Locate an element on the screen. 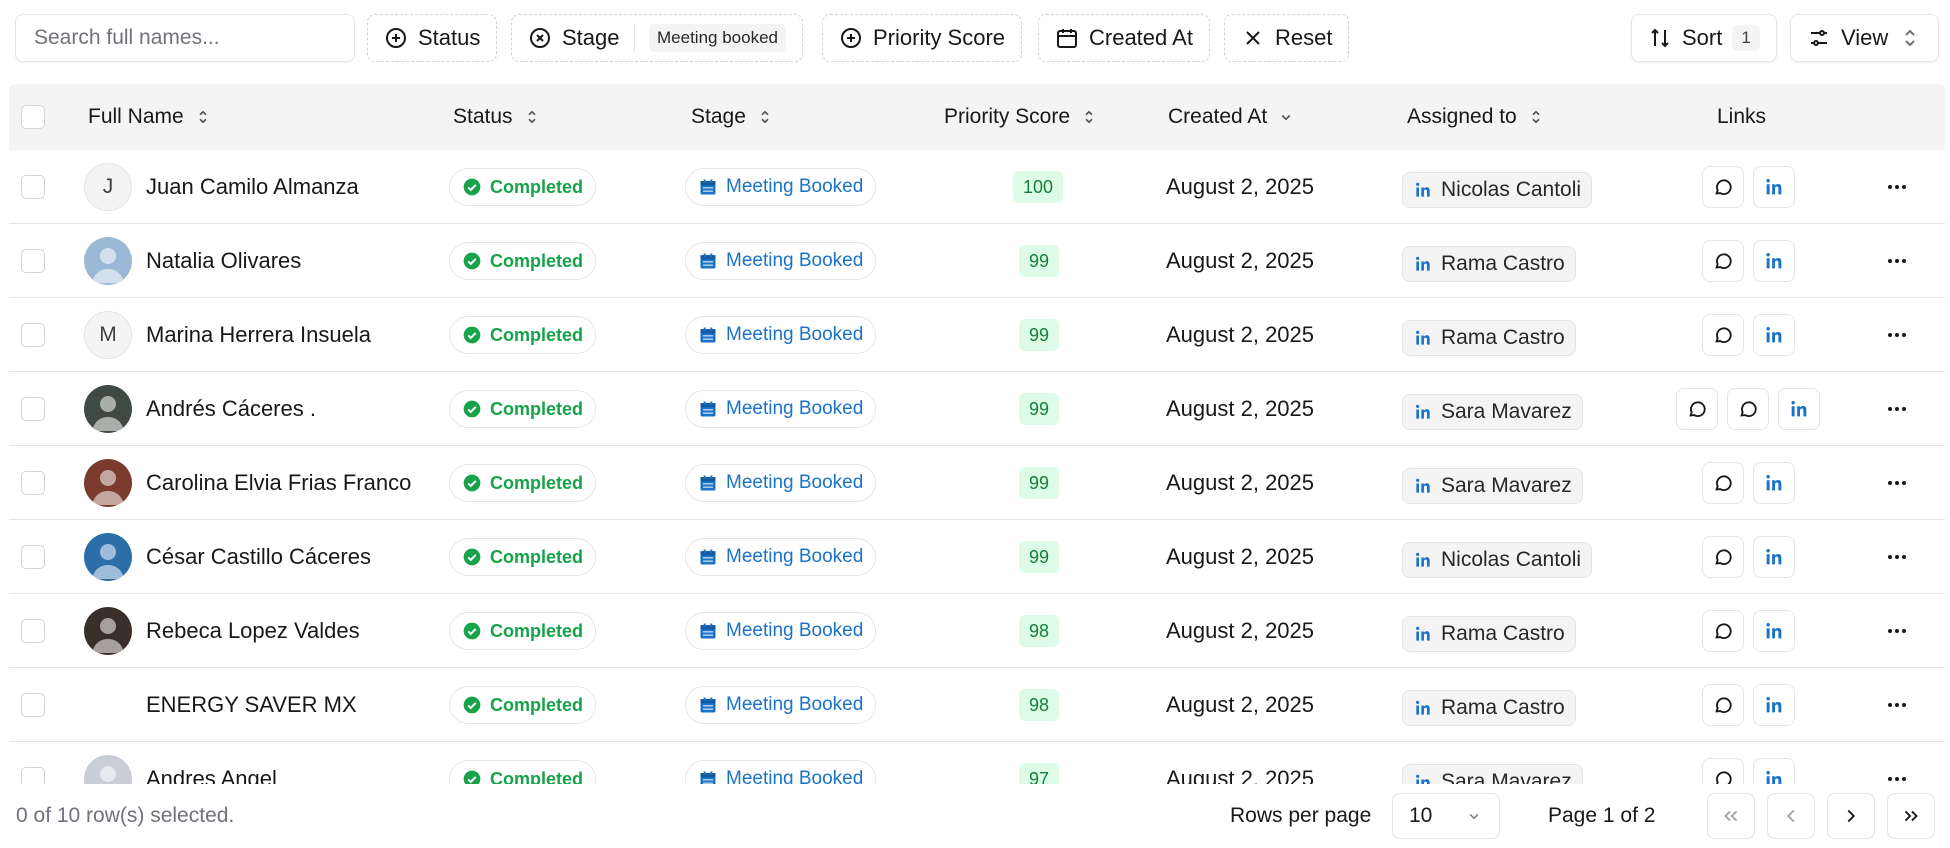  rows-per-page-select: 10 is located at coordinates (1446, 816).